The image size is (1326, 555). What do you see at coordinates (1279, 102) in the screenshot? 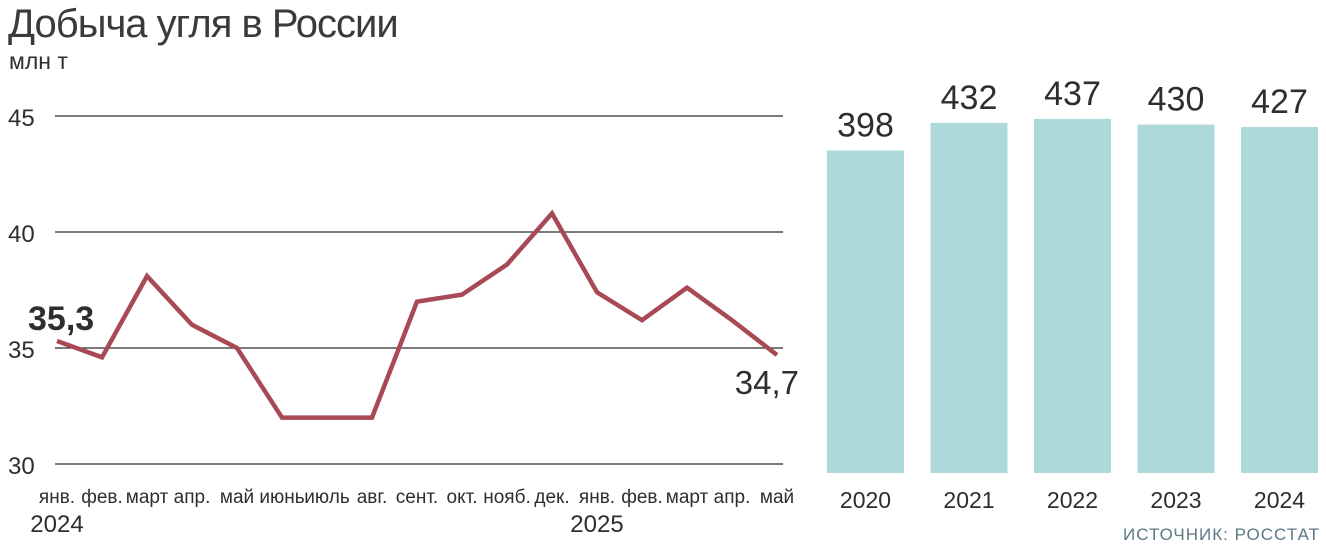
I see `bar-value-label-2024: 427` at bounding box center [1279, 102].